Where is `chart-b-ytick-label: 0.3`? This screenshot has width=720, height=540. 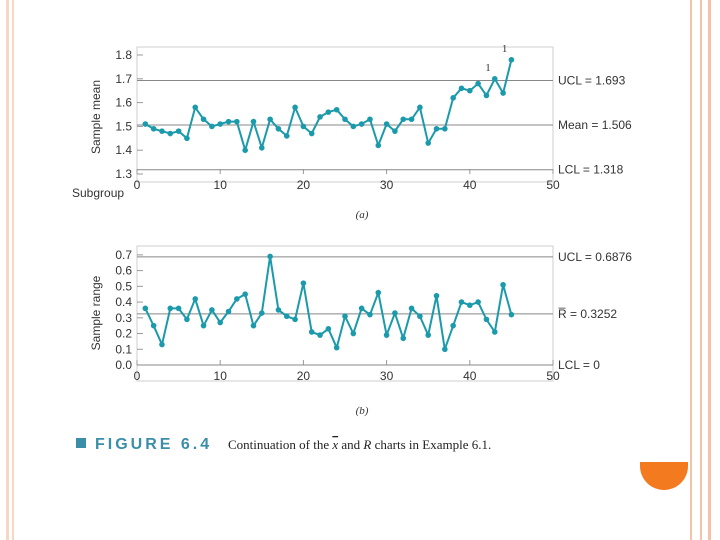 chart-b-ytick-label: 0.3 is located at coordinates (123, 318).